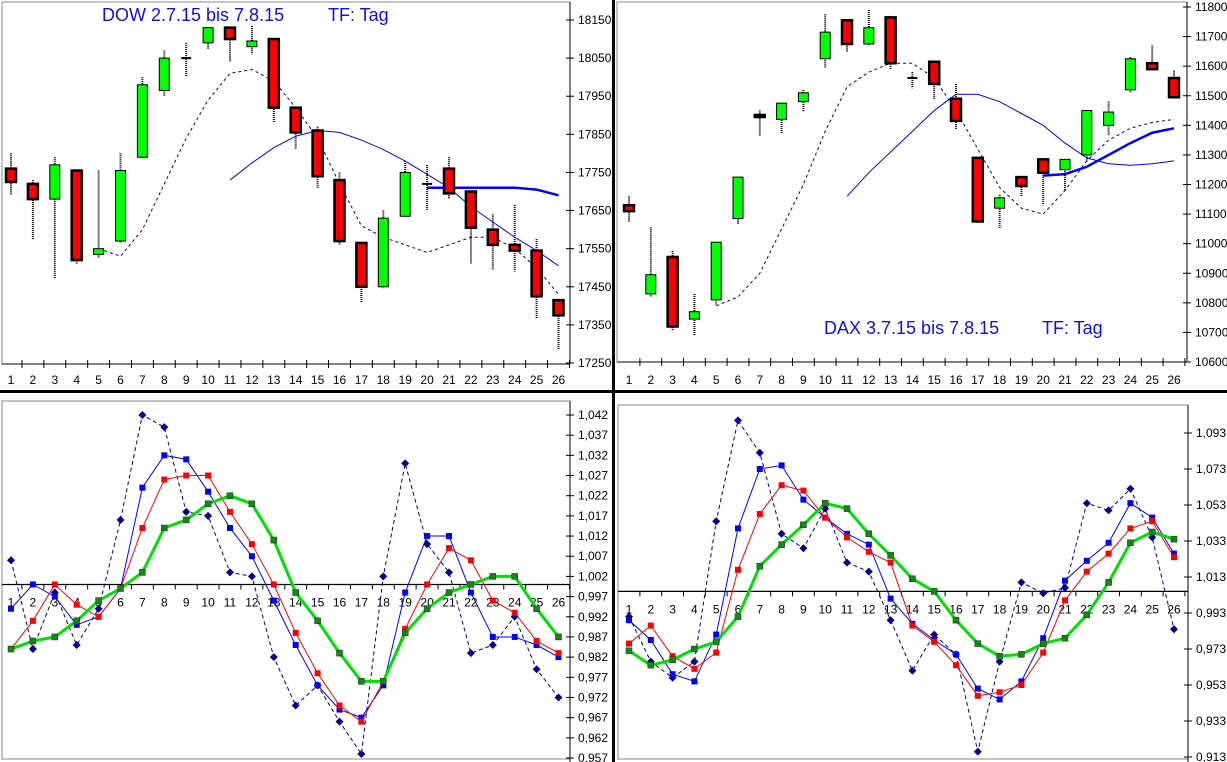 The height and width of the screenshot is (762, 1227). Describe the element at coordinates (358, 15) in the screenshot. I see `chart-timeframe: TF: Tag` at that location.